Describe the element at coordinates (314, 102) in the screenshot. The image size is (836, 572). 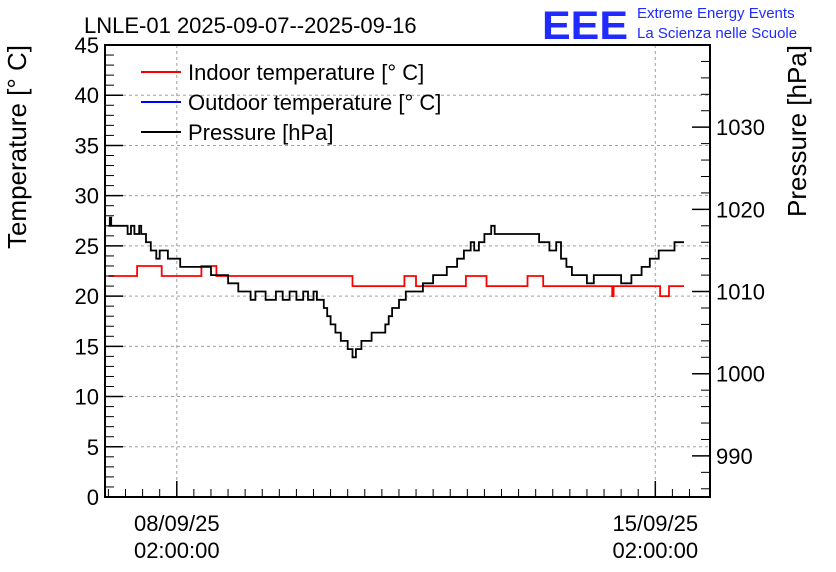
I see `legend-label-1: Outdoor temperature [° C]` at that location.